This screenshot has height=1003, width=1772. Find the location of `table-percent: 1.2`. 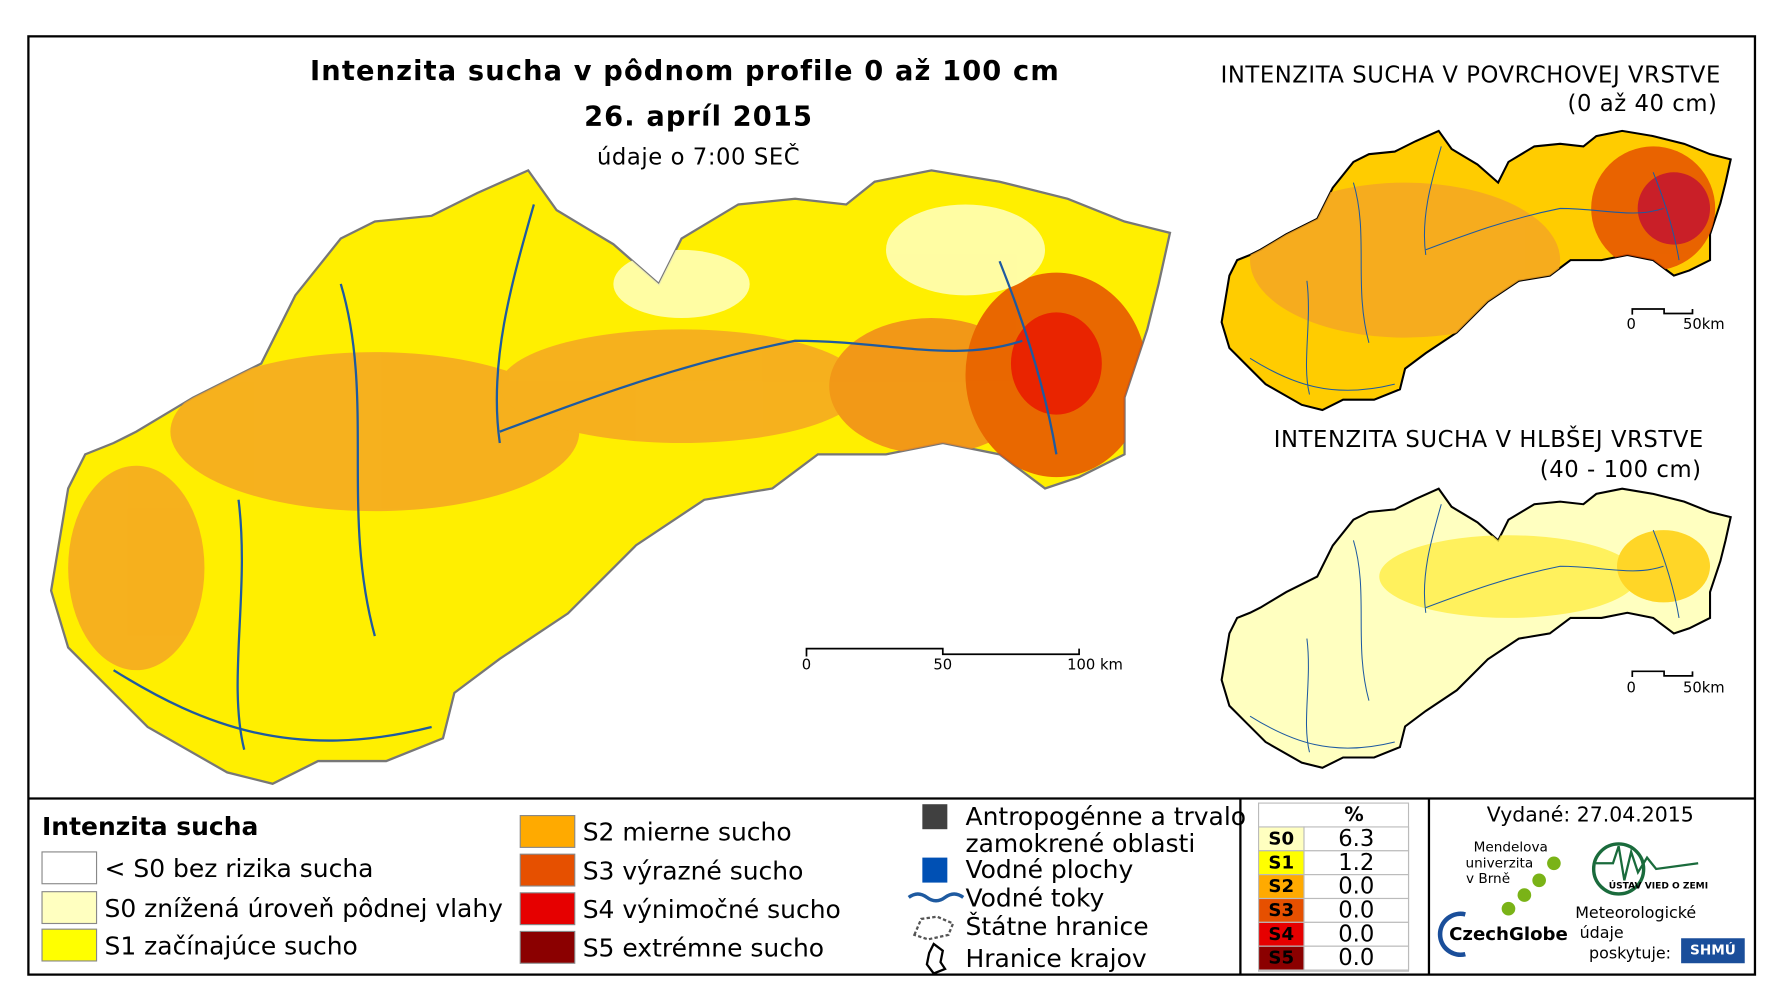

table-percent: 1.2 is located at coordinates (1356, 863).